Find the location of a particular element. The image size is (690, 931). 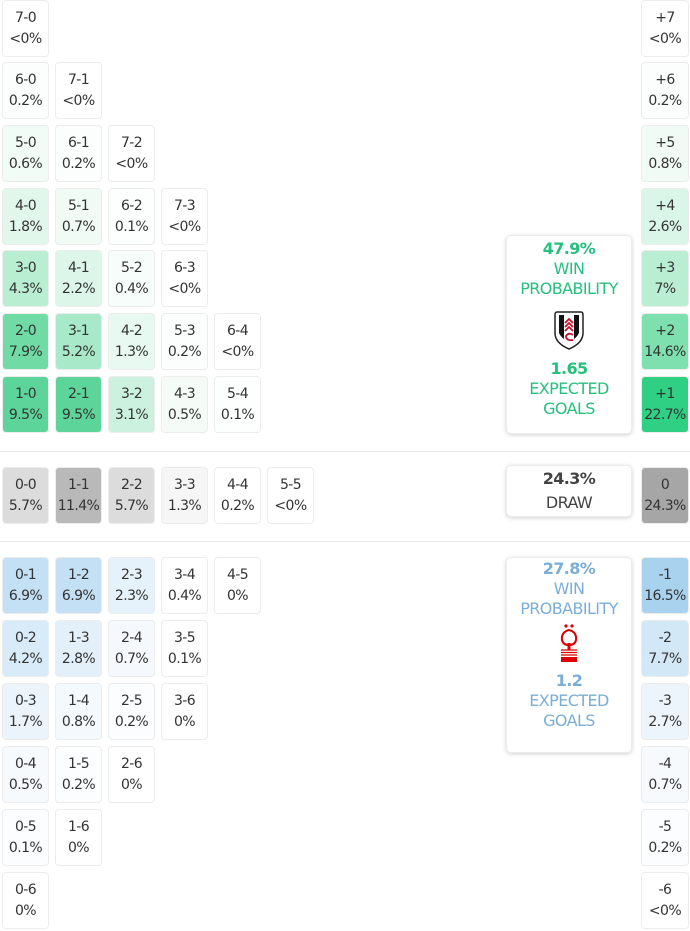

draw-scoreline-cell: 4-4 0.2% is located at coordinates (237, 495).